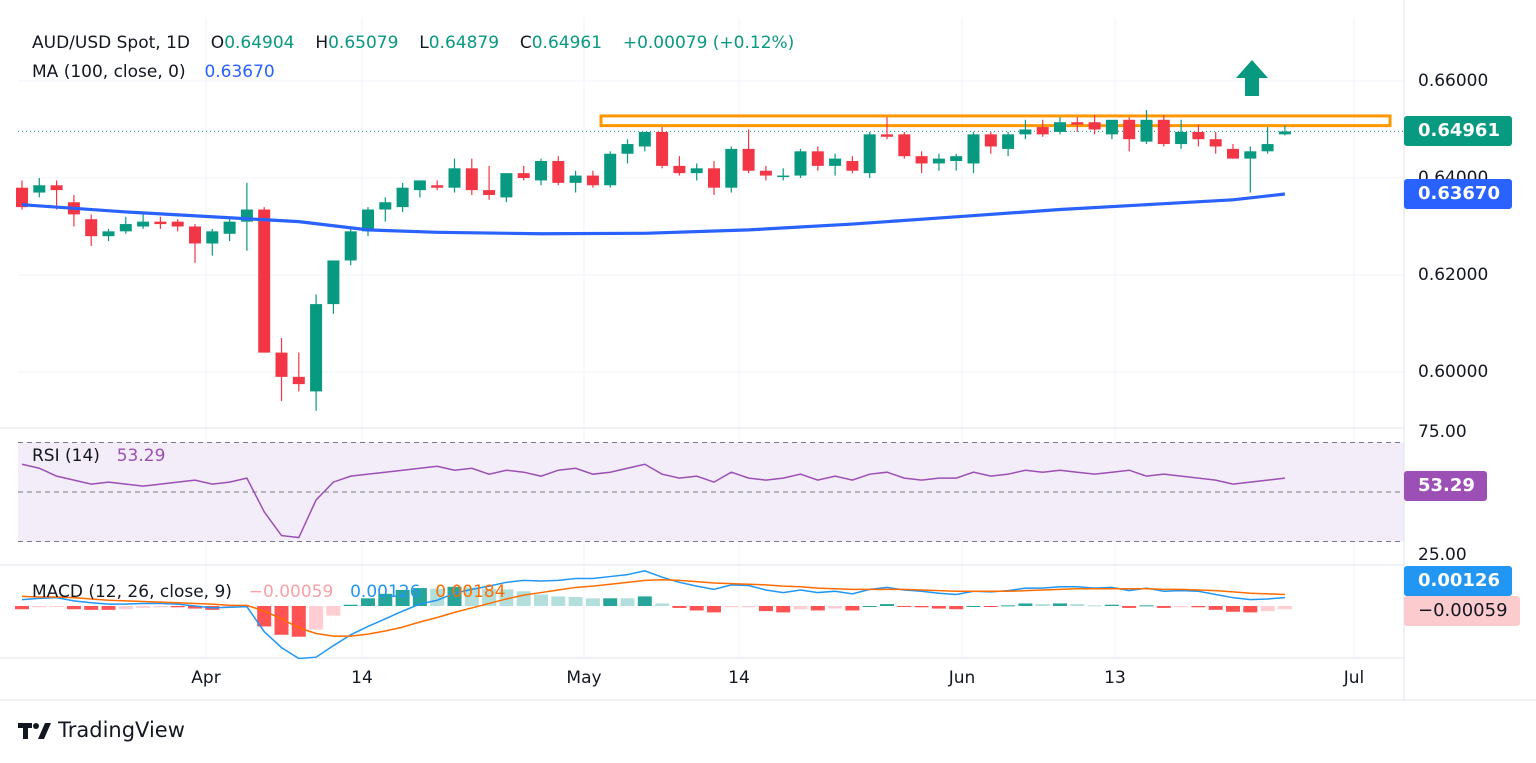 Image resolution: width=1536 pixels, height=763 pixels. I want to click on tradingview-name: TradingView, so click(121, 730).